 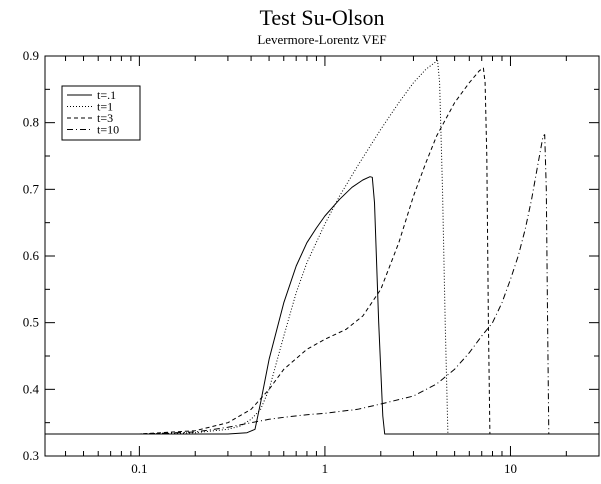 I want to click on y-tick-label: 0.7, so click(x=31, y=188).